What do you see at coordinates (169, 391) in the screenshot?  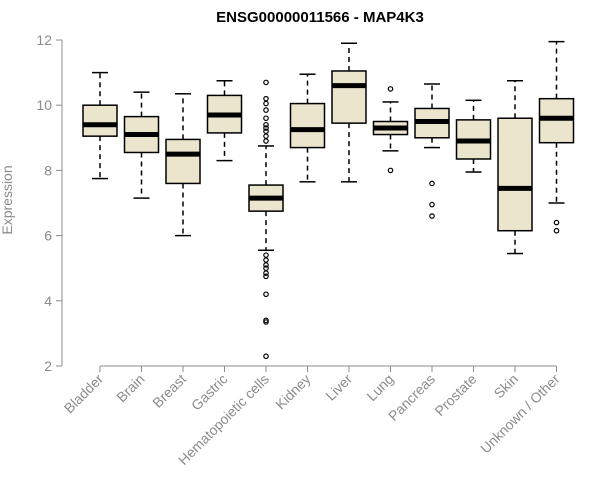 I see `category-label: Breast` at bounding box center [169, 391].